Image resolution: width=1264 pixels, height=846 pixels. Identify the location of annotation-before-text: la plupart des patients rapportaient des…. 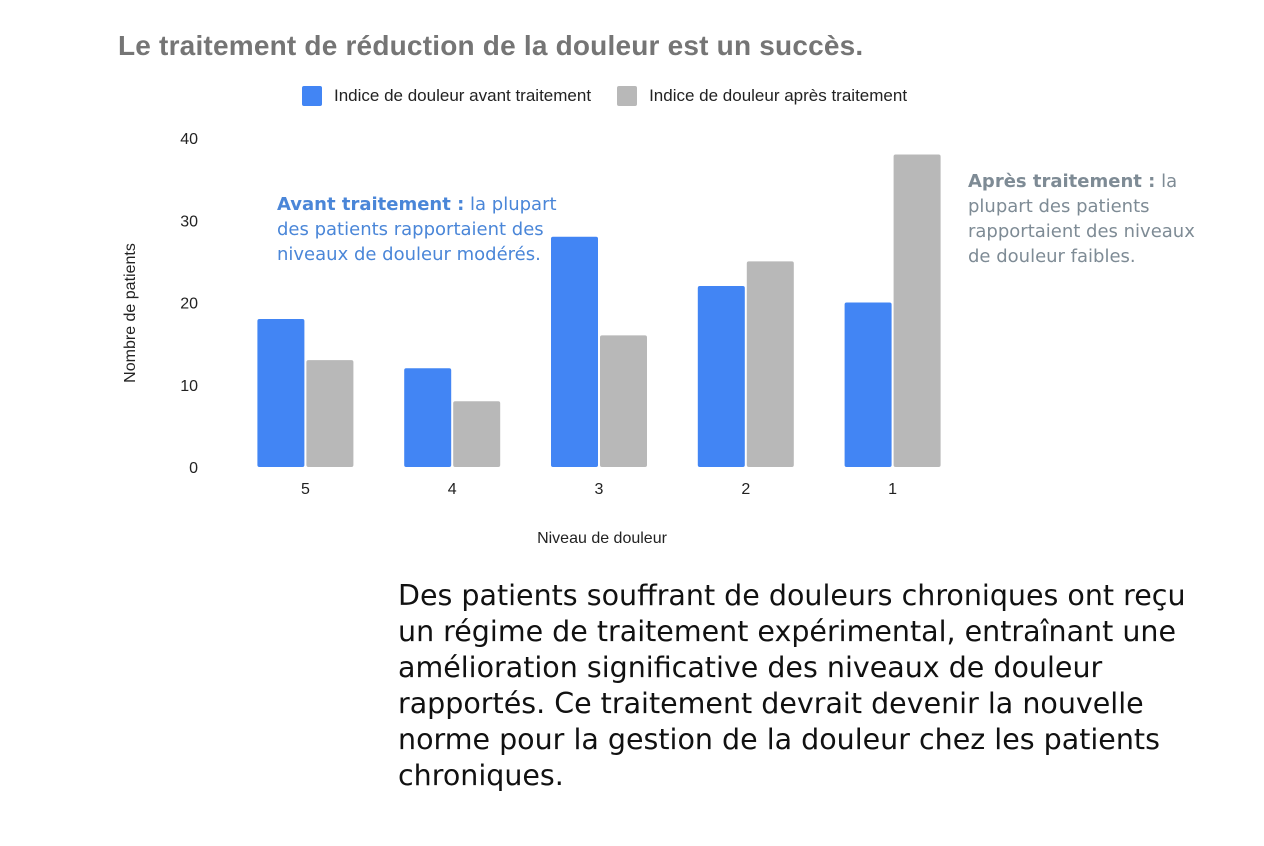
(417, 229).